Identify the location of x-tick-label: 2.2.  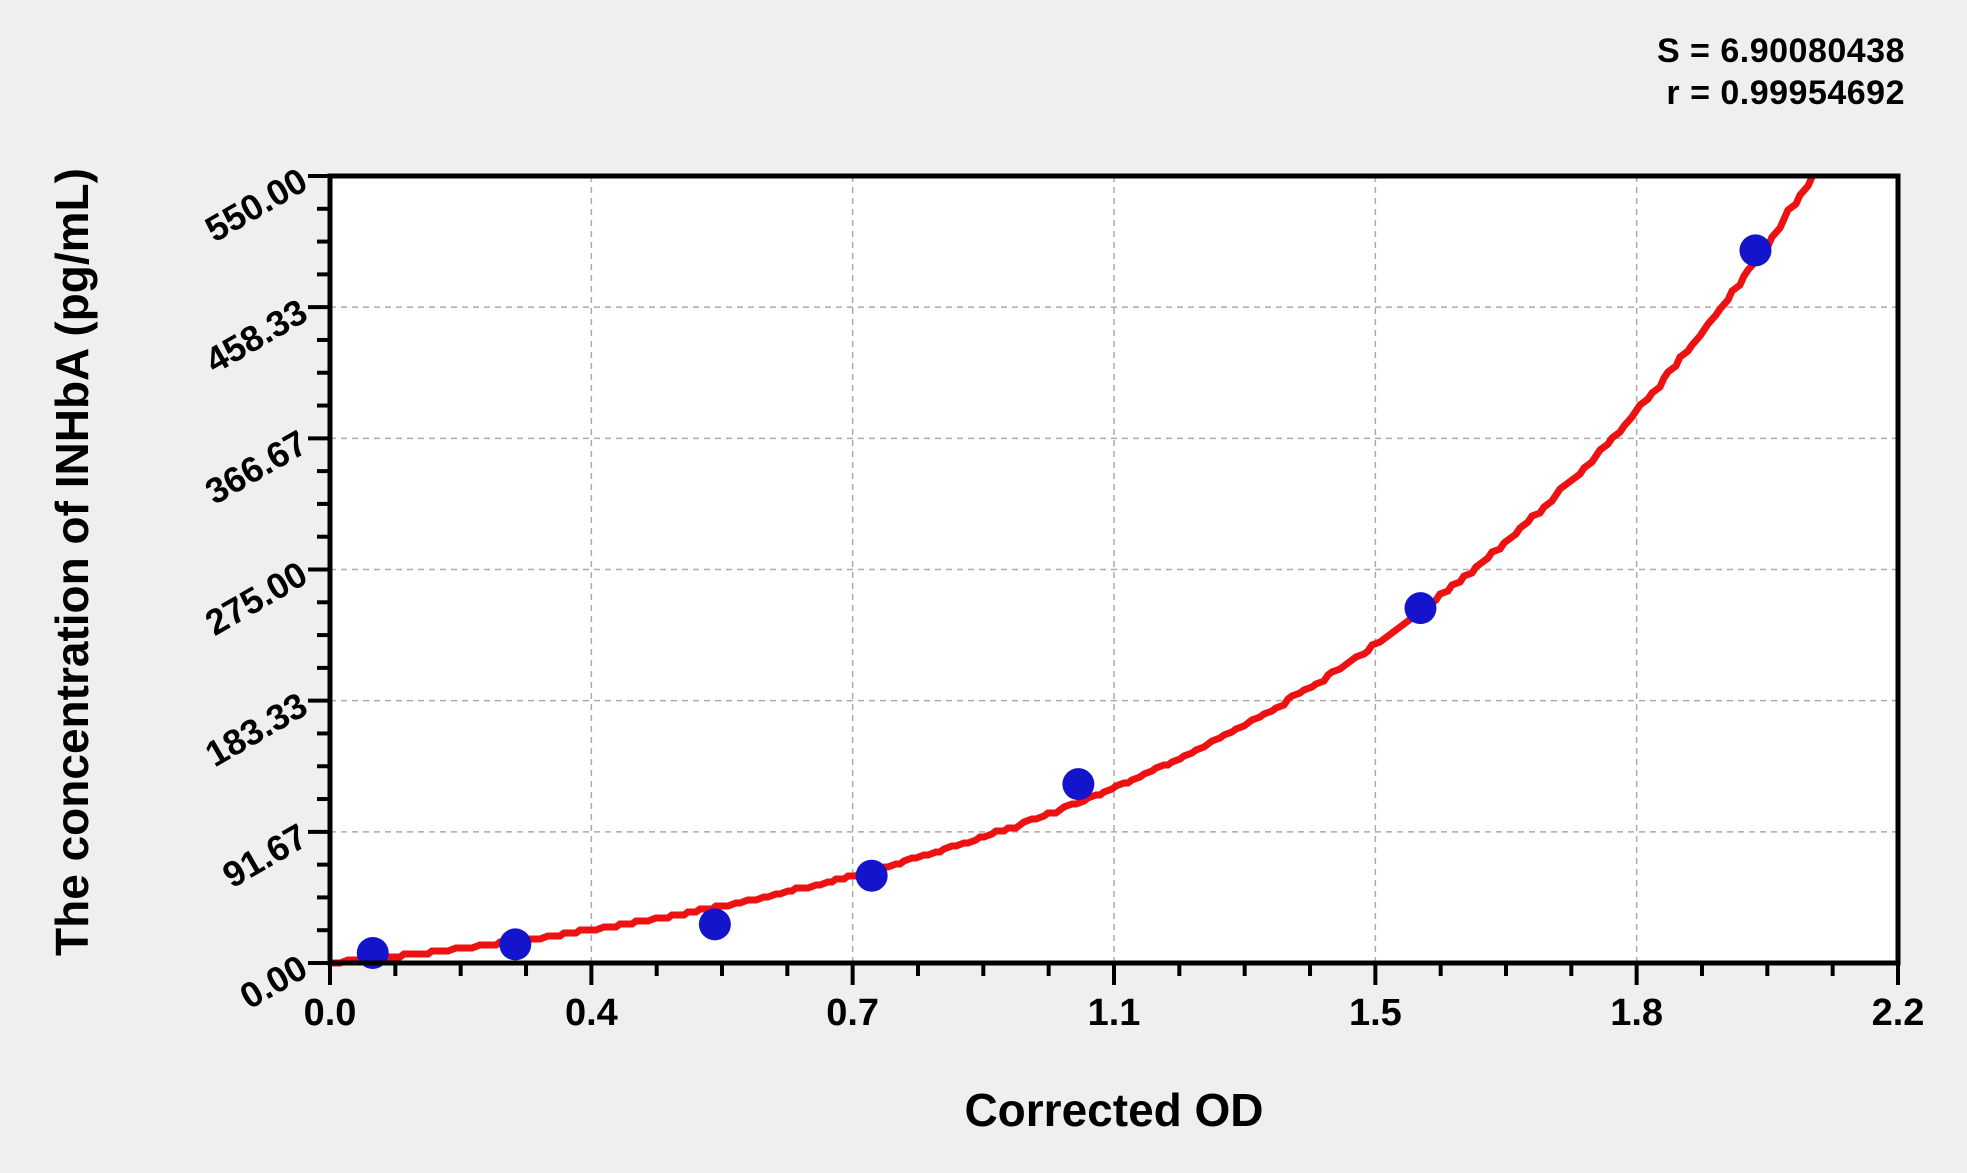
(1898, 1013).